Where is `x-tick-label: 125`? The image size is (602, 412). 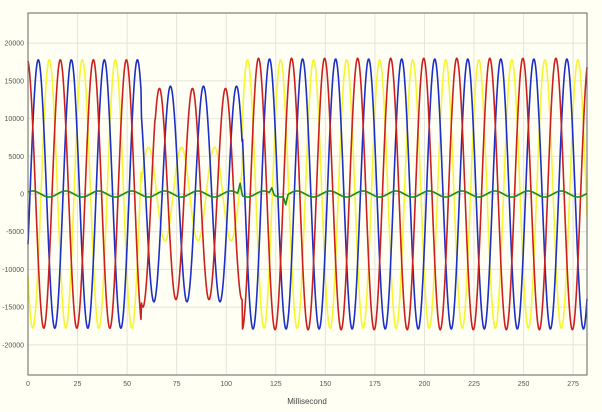
x-tick-label: 125 is located at coordinates (276, 384).